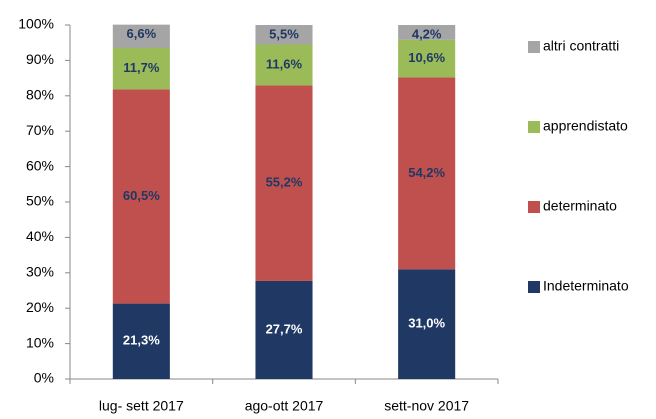 The image size is (656, 419). Describe the element at coordinates (581, 46) in the screenshot. I see `legend-label: altri contratti` at that location.